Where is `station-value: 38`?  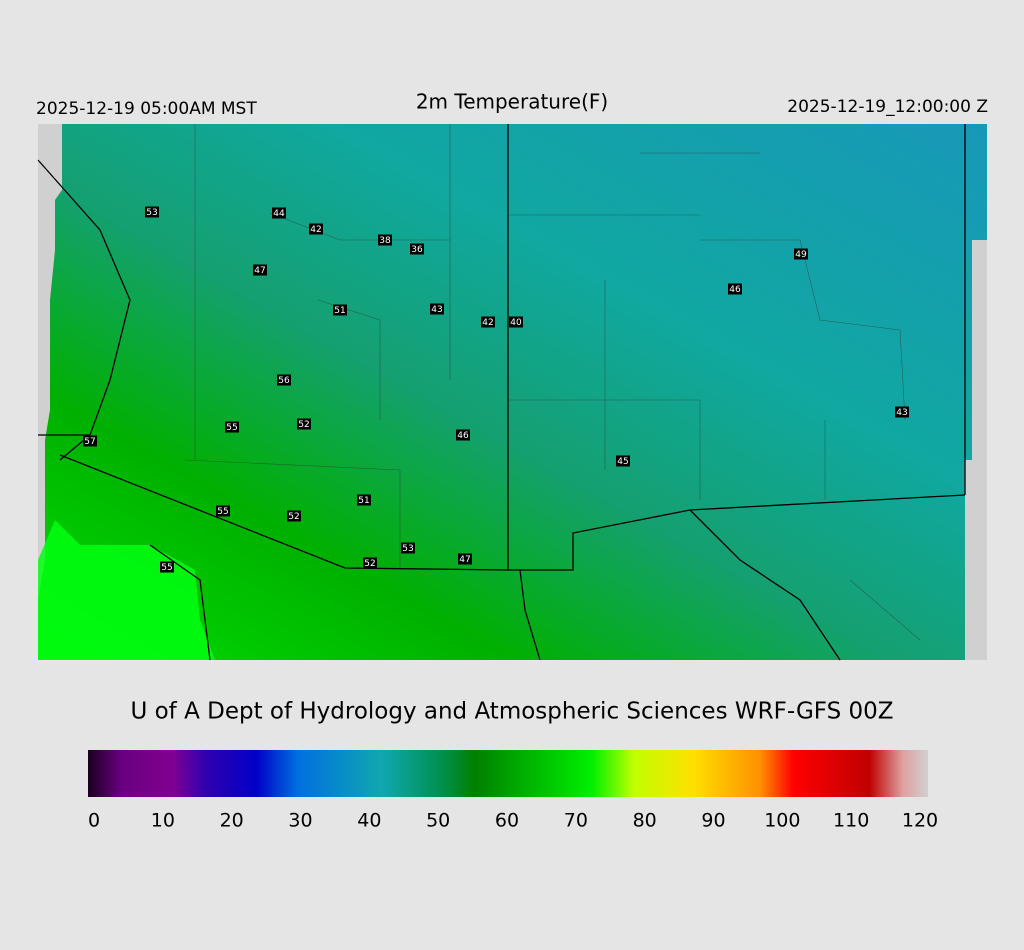 station-value: 38 is located at coordinates (385, 241).